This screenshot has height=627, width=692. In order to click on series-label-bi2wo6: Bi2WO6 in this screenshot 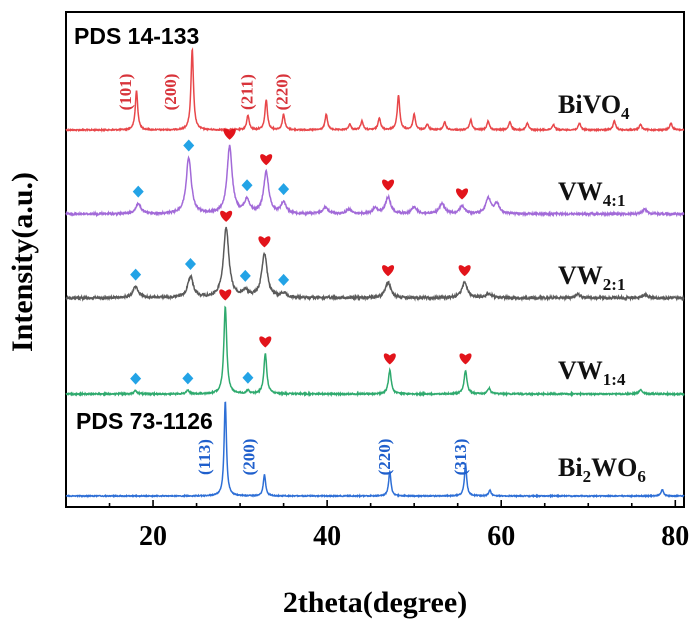, I will do `click(602, 469)`.